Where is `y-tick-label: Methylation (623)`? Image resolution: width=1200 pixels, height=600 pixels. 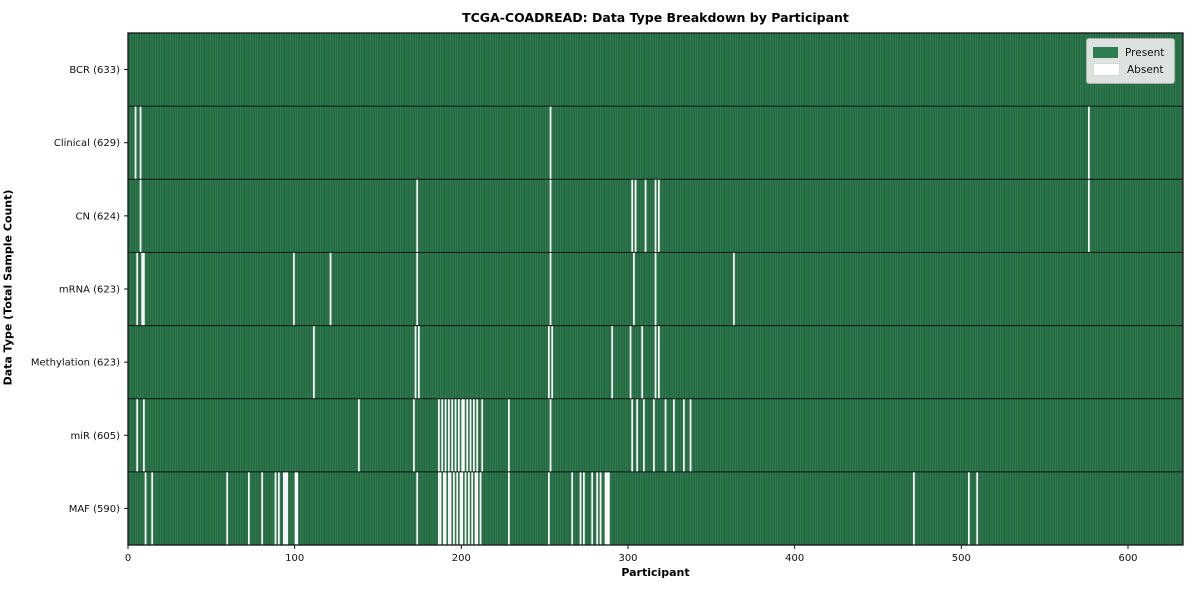
y-tick-label: Methylation (623) is located at coordinates (75, 363).